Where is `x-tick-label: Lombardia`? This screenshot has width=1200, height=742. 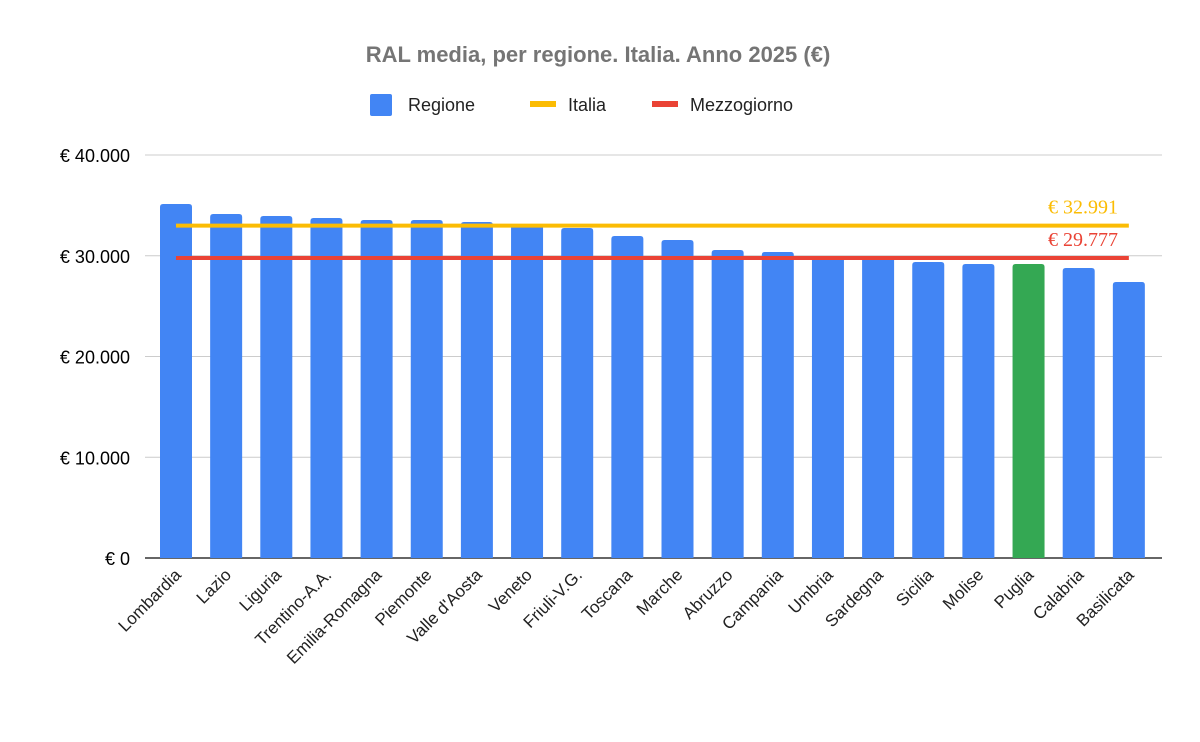 x-tick-label: Lombardia is located at coordinates (150, 600).